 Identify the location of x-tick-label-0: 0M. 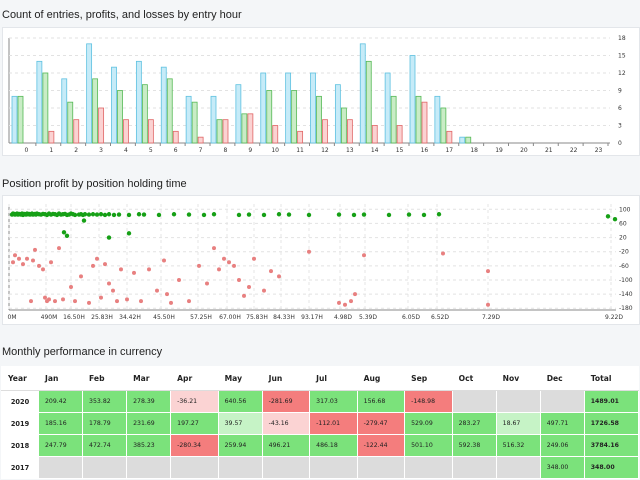
(12, 317).